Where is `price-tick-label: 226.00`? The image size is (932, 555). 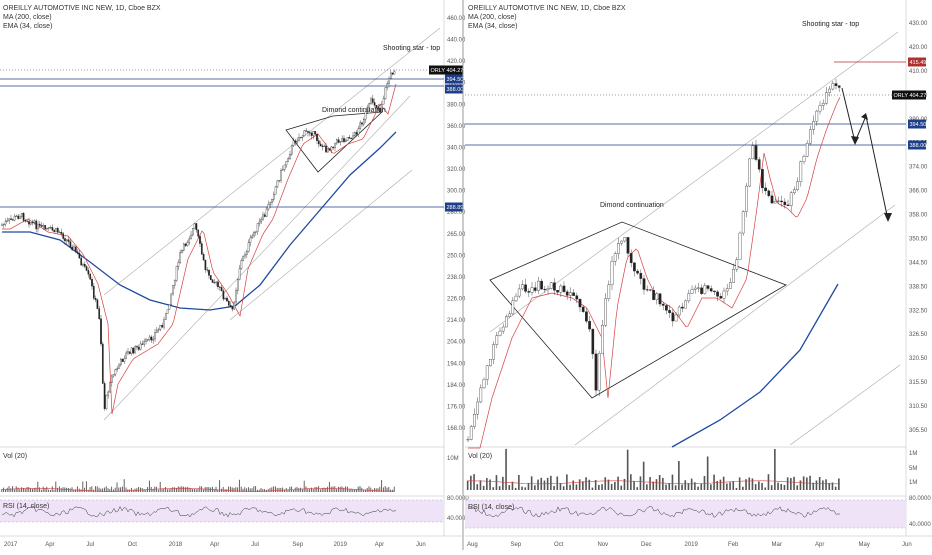 price-tick-label: 226.00 is located at coordinates (456, 300).